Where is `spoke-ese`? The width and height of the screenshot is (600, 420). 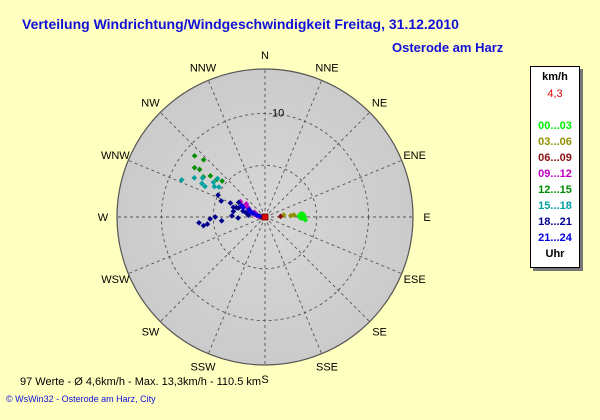
spoke-ese is located at coordinates (333, 245).